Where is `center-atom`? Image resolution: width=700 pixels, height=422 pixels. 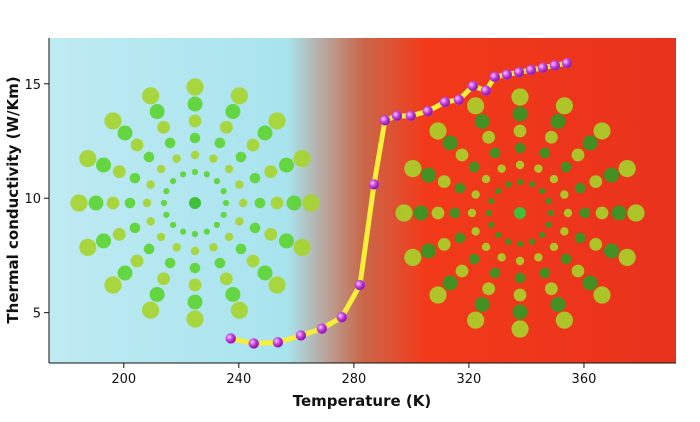 center-atom is located at coordinates (520, 213).